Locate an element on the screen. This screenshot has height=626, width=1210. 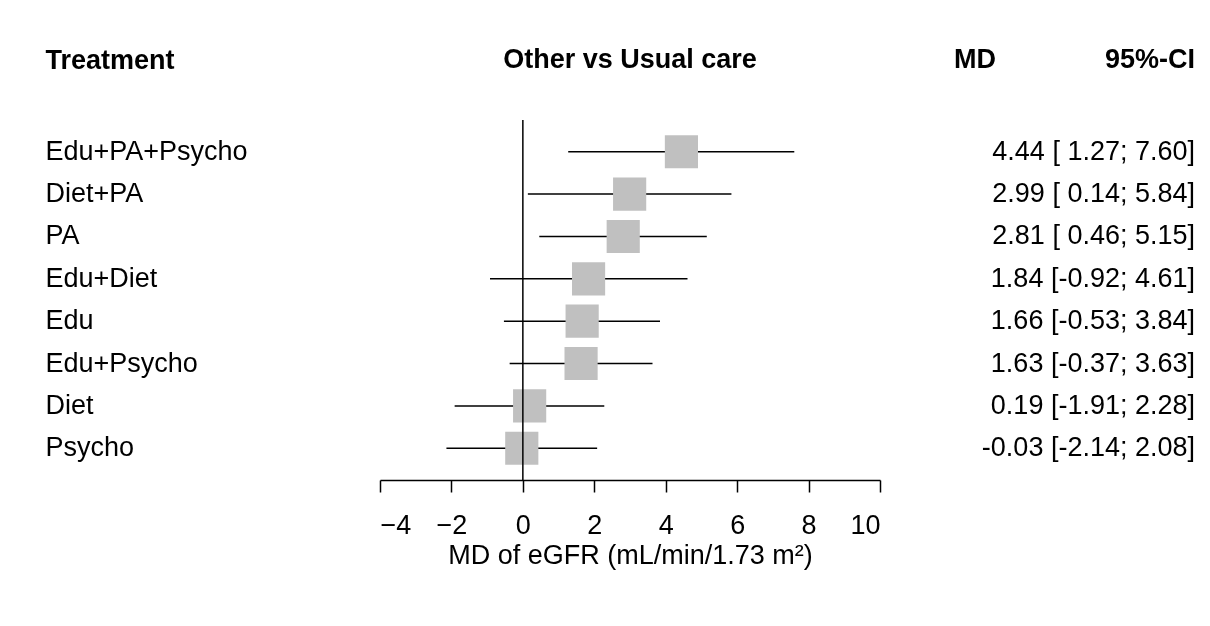
x-tick-label: 8 is located at coordinates (809, 524).